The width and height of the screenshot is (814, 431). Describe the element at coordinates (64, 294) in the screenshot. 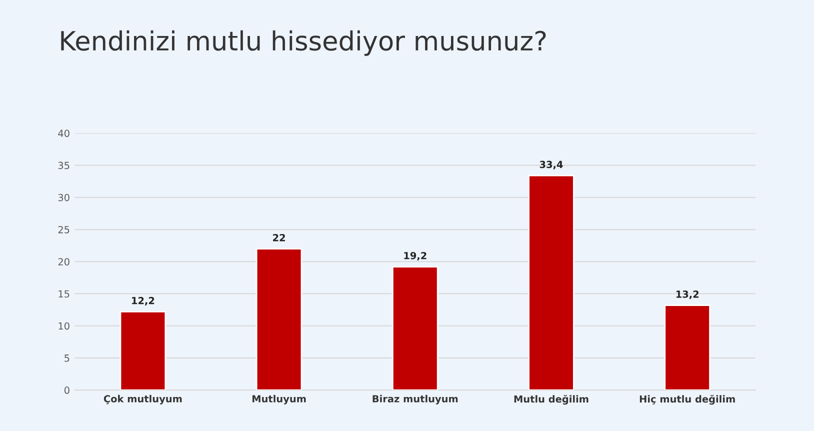

I see `y-tick-label: 15` at that location.